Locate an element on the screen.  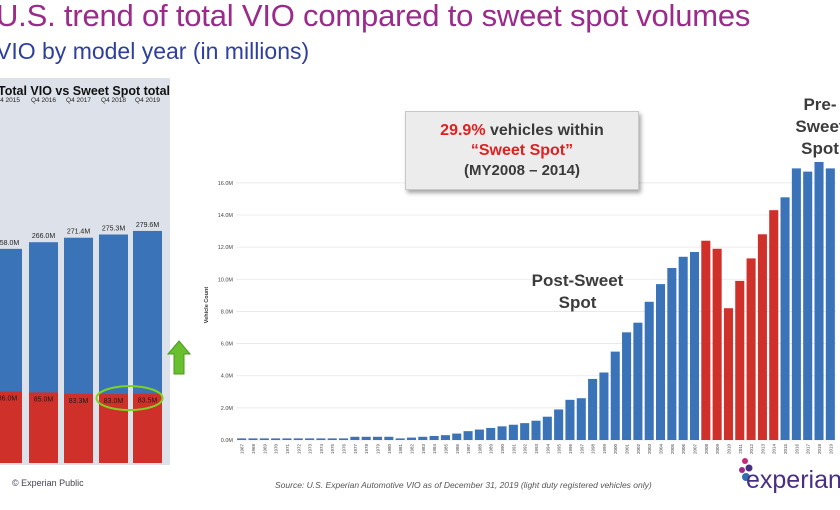
total-value-label: 275.3M is located at coordinates (114, 229).